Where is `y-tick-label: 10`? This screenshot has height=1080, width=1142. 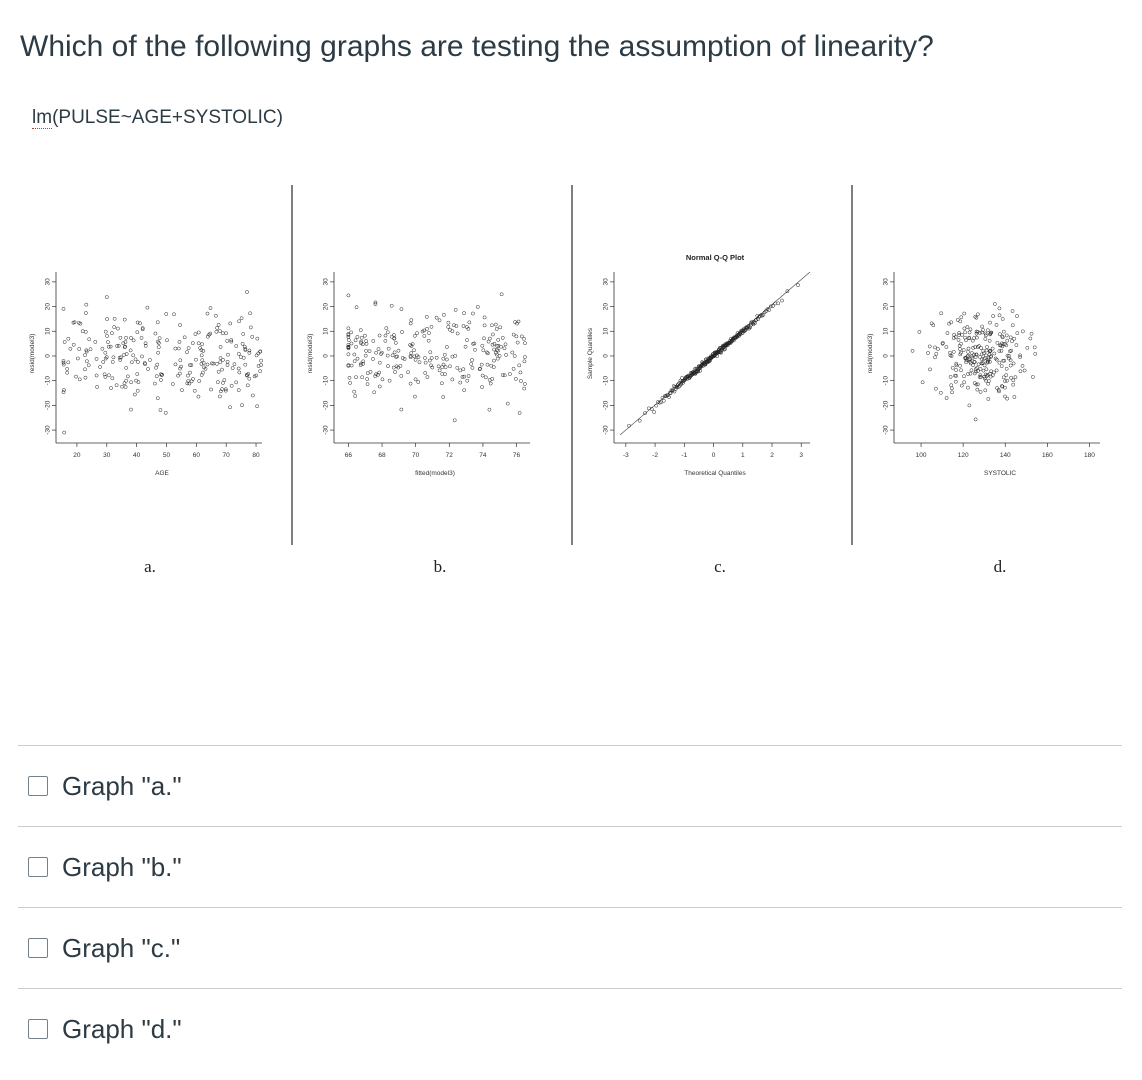
y-tick-label: 10 is located at coordinates (48, 331).